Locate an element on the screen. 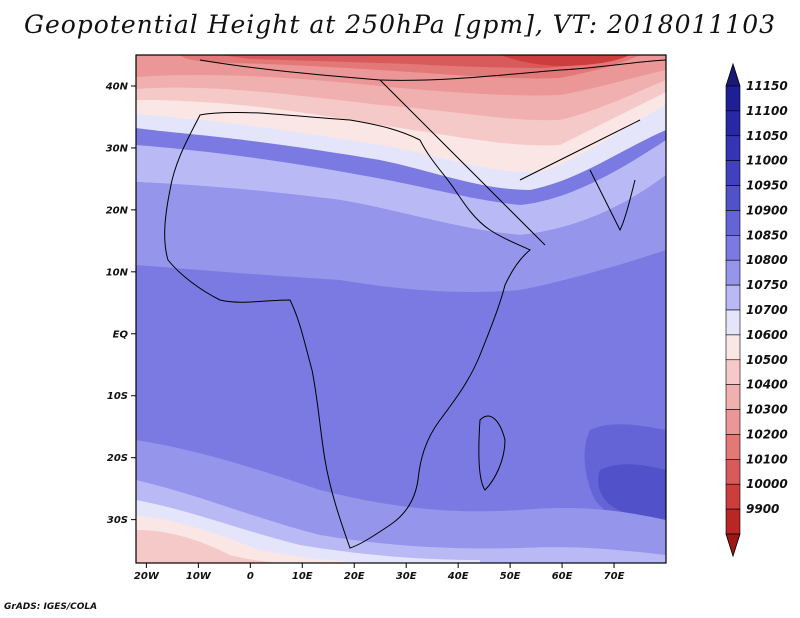 The height and width of the screenshot is (618, 800). colorbar-level-label: 10500 is located at coordinates (767, 360).